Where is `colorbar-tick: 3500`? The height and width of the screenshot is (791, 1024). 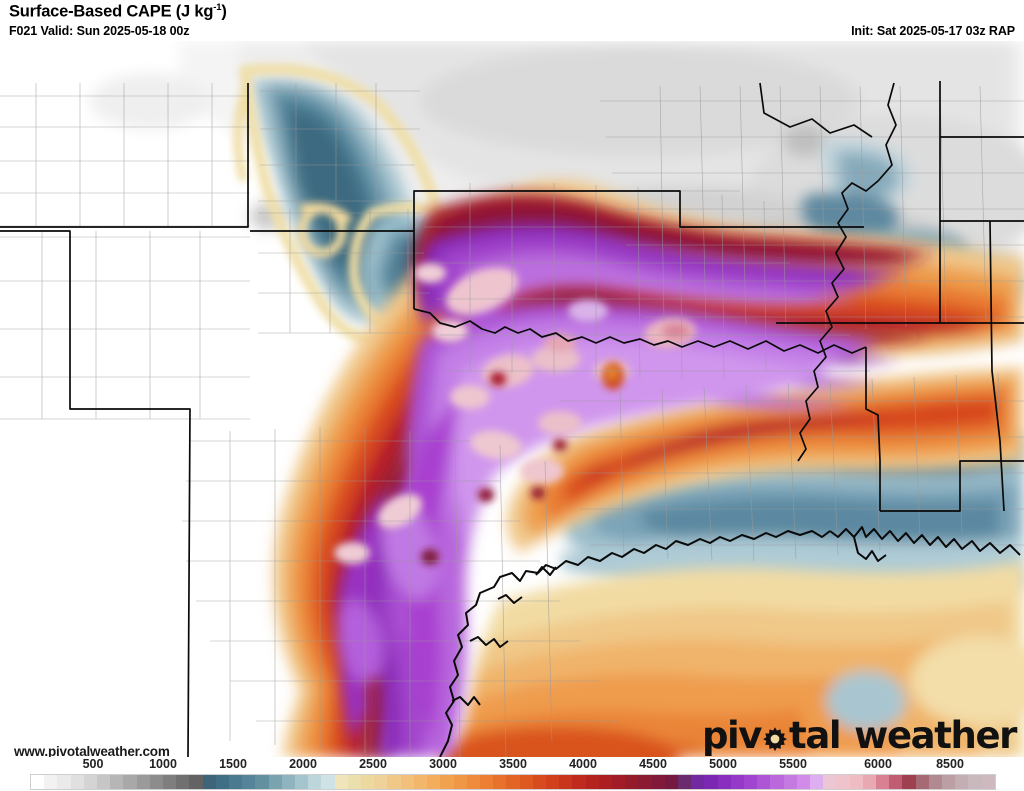
colorbar-tick: 3500 is located at coordinates (513, 764).